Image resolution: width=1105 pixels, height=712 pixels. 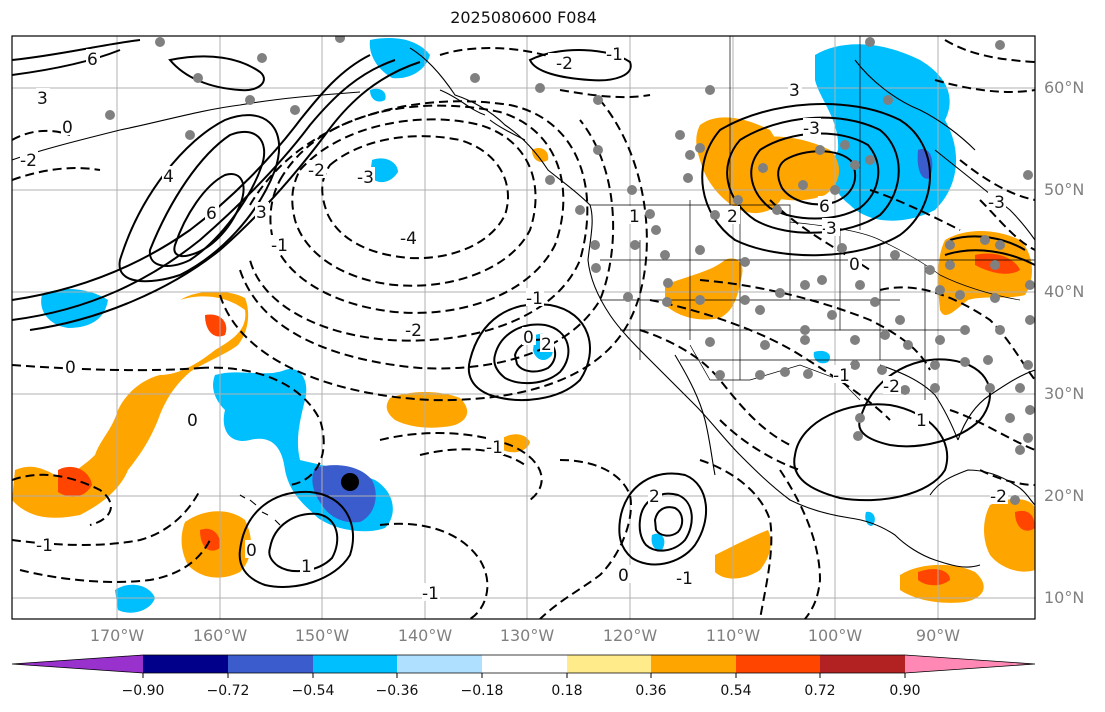 What do you see at coordinates (905, 691) in the screenshot?
I see `colorbar-label: 0.90` at bounding box center [905, 691].